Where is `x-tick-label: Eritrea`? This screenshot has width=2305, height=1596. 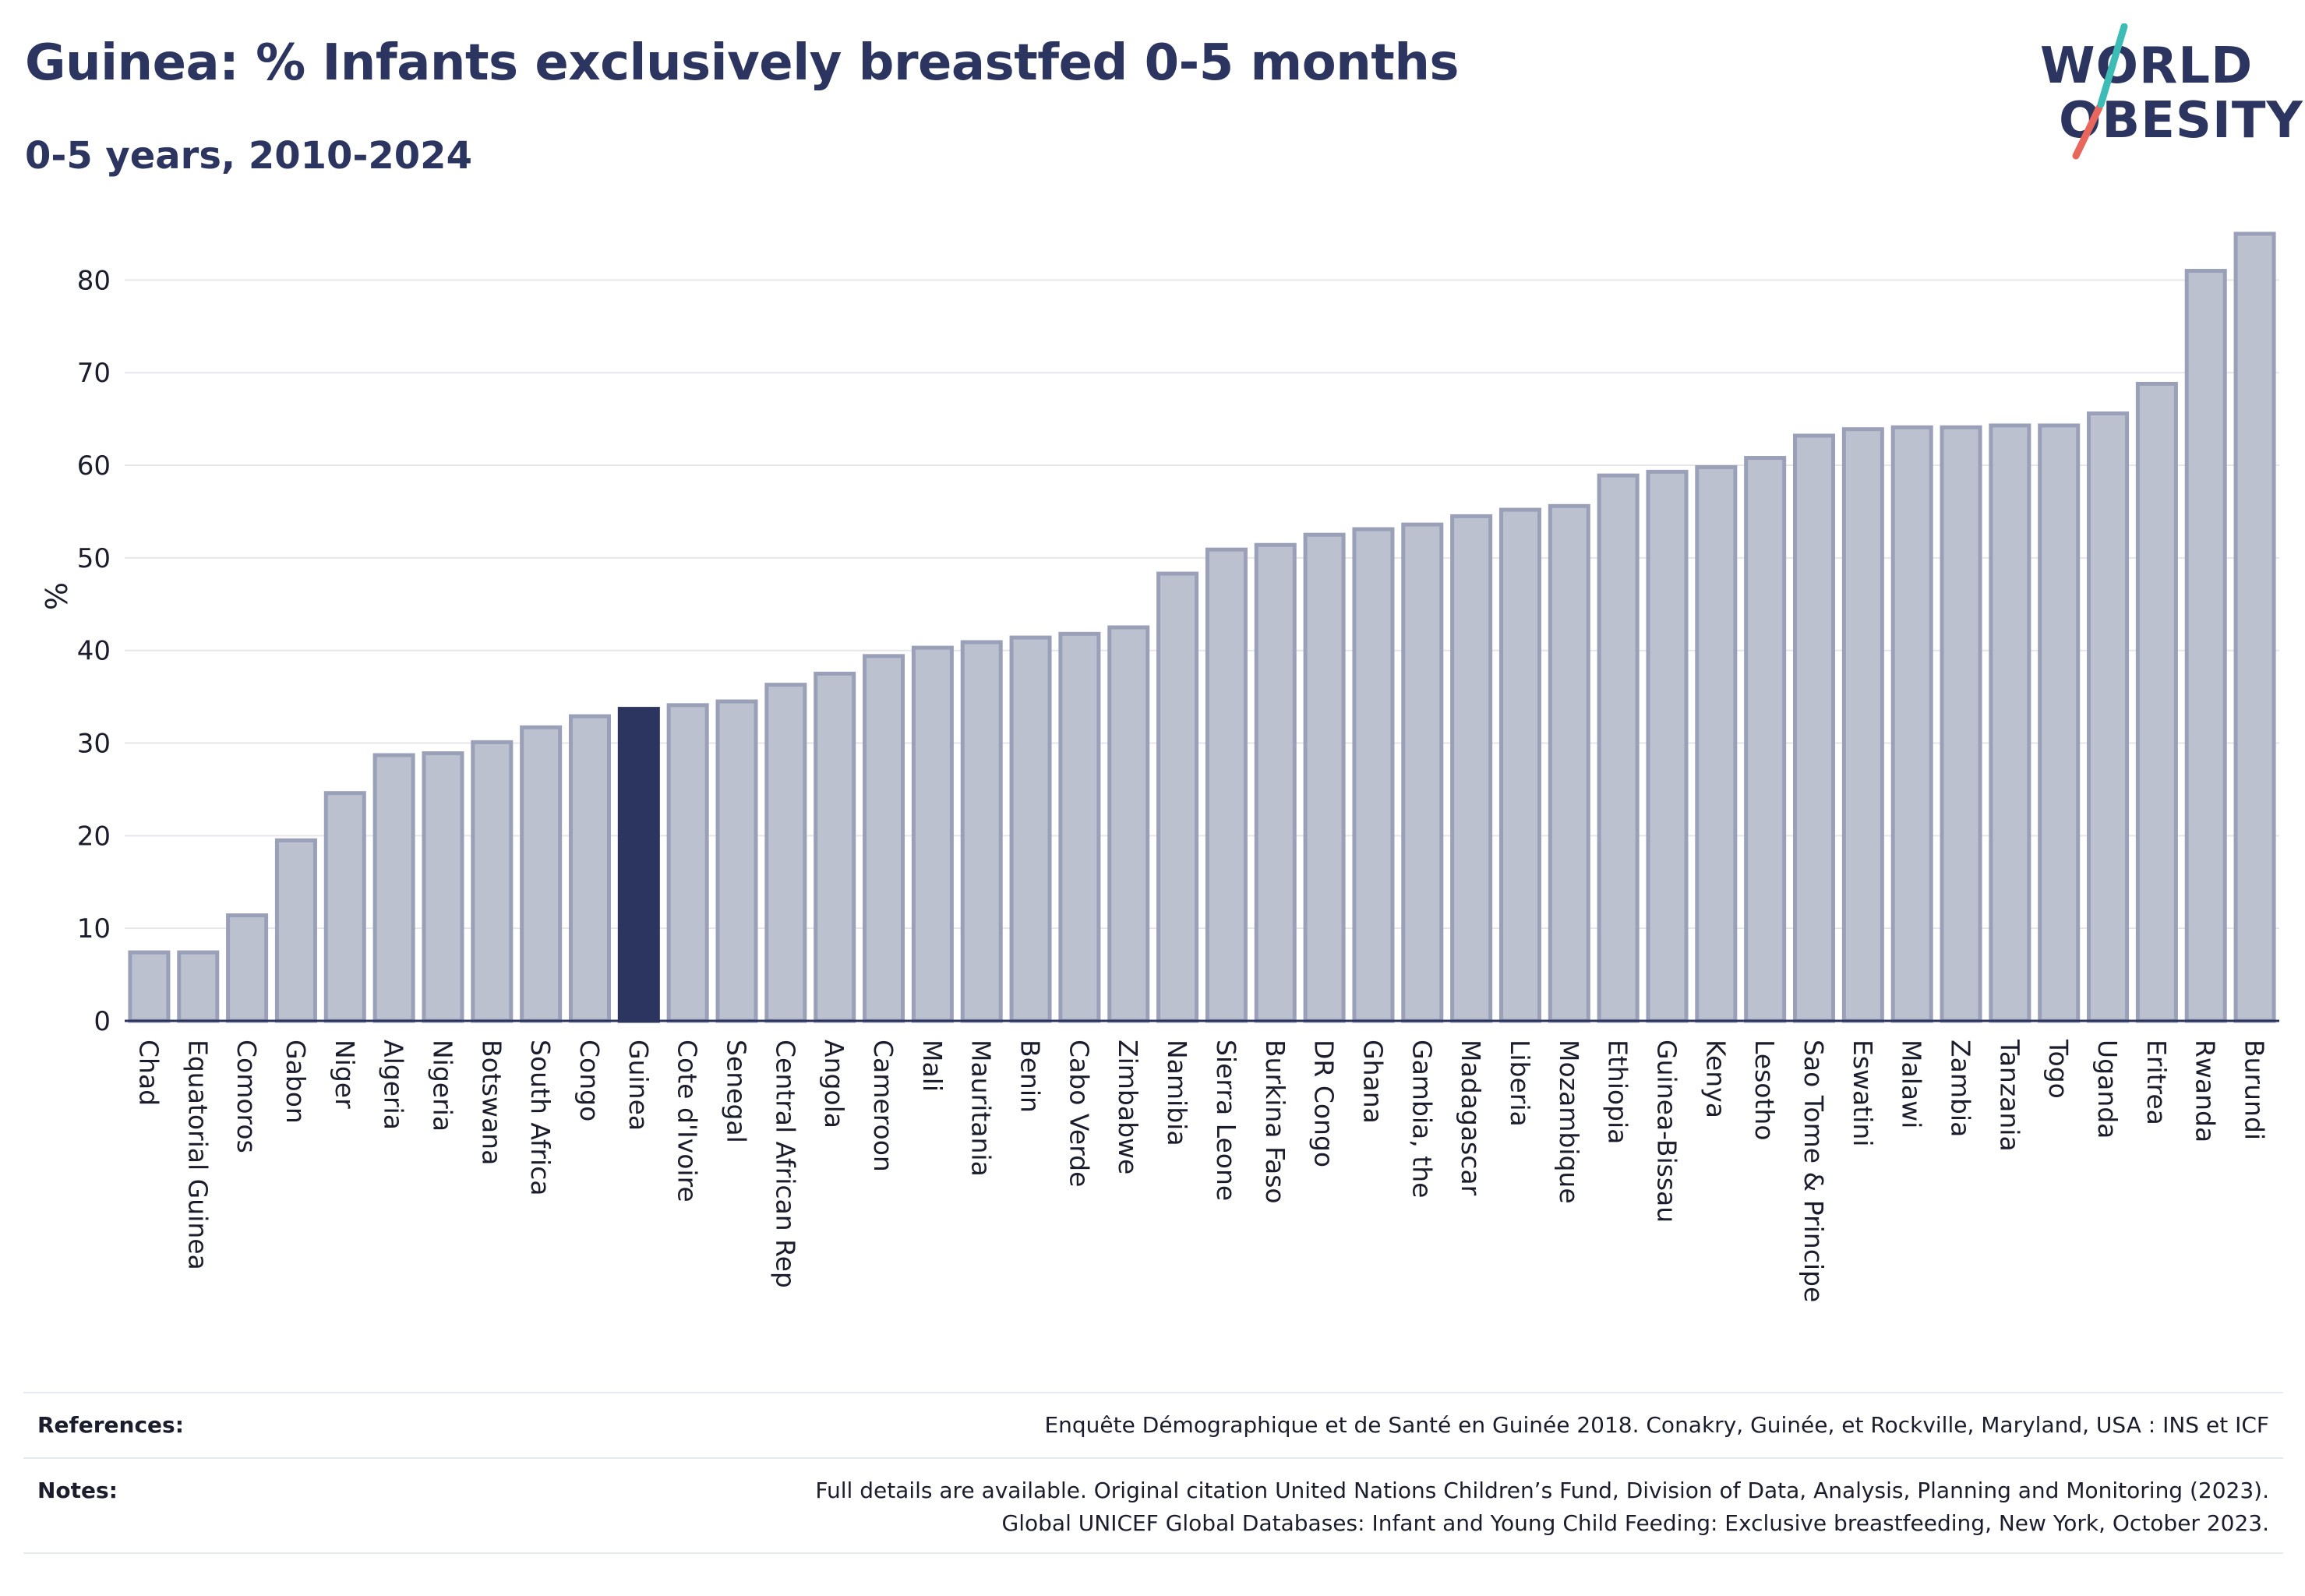 x-tick-label: Eritrea is located at coordinates (2156, 1082).